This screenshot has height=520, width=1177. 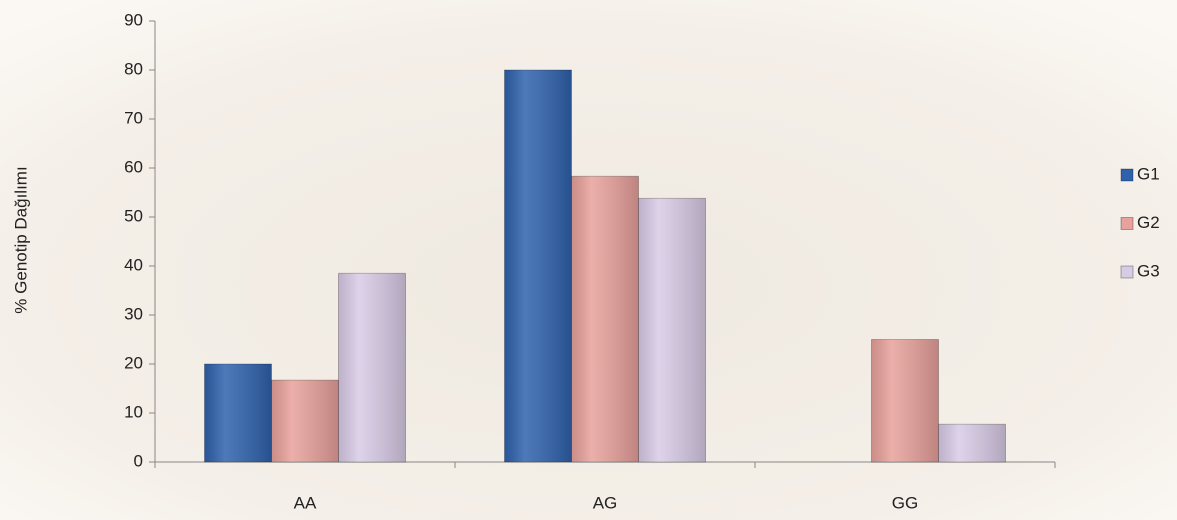 What do you see at coordinates (138, 460) in the screenshot?
I see `y-tick-label: 0` at bounding box center [138, 460].